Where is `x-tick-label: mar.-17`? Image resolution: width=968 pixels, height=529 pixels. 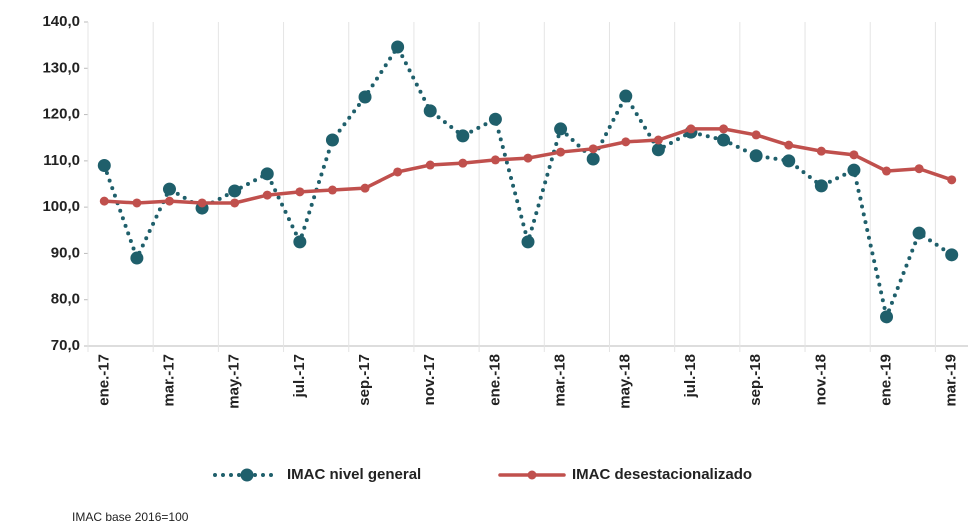
x-tick-label: mar.-17 is located at coordinates (168, 380).